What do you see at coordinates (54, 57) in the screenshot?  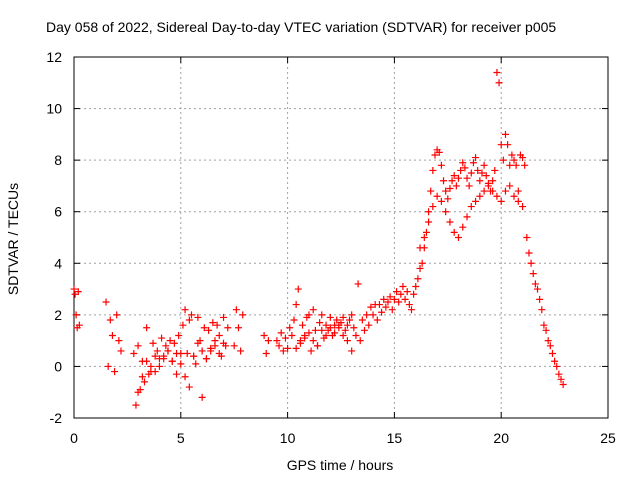 I see `y-tick-label: 12` at bounding box center [54, 57].